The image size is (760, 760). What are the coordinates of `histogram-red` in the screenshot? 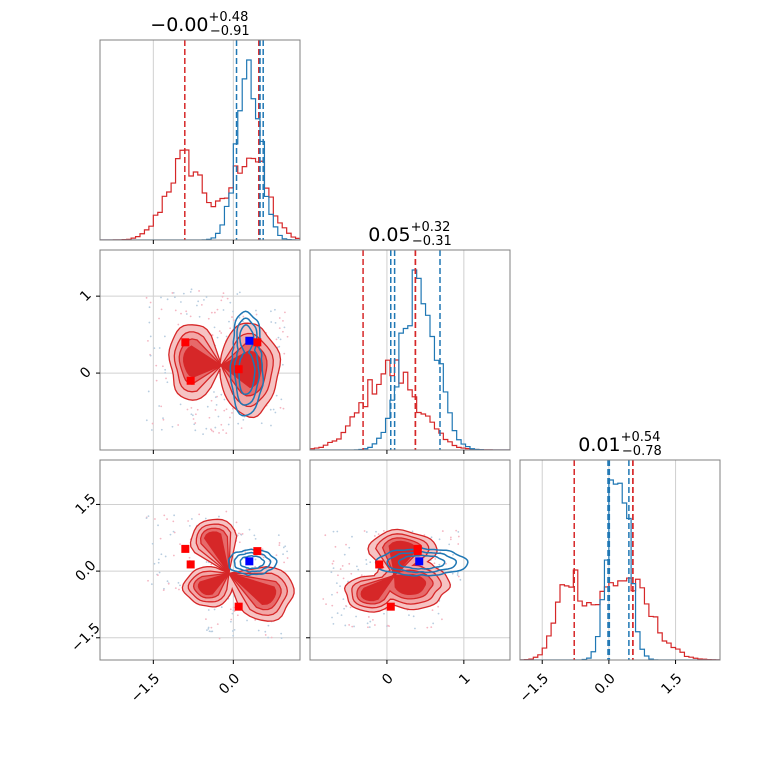 It's located at (200, 194).